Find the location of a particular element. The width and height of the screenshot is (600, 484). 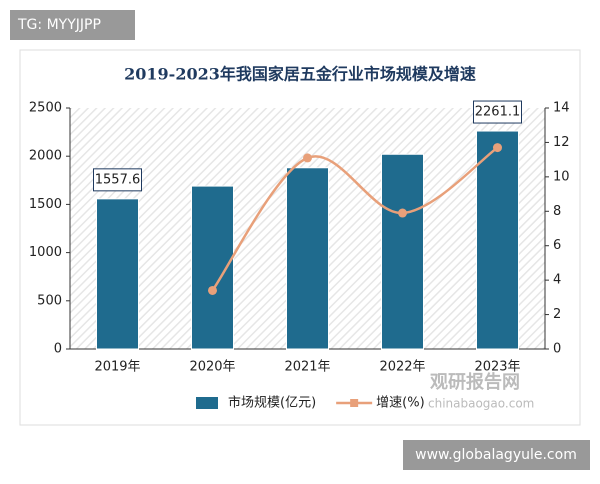

y-tick-label: 1500 is located at coordinates (45, 204).